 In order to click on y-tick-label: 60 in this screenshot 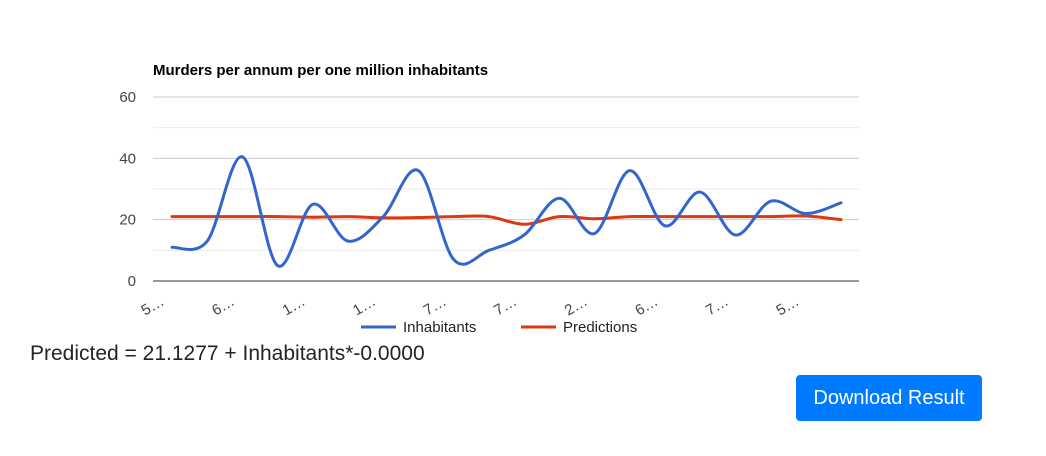, I will do `click(127, 97)`.